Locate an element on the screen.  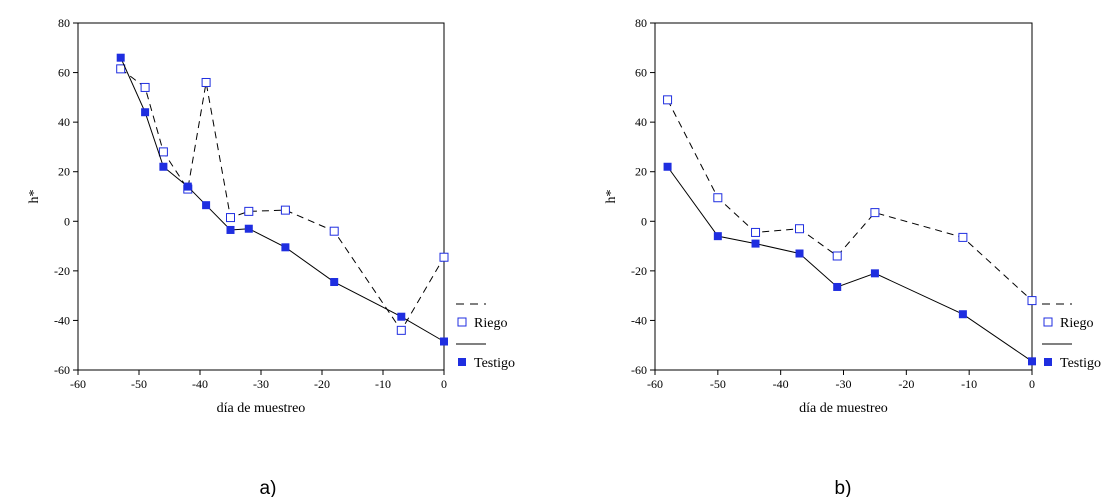
series-line-riego is located at coordinates (850, 200).